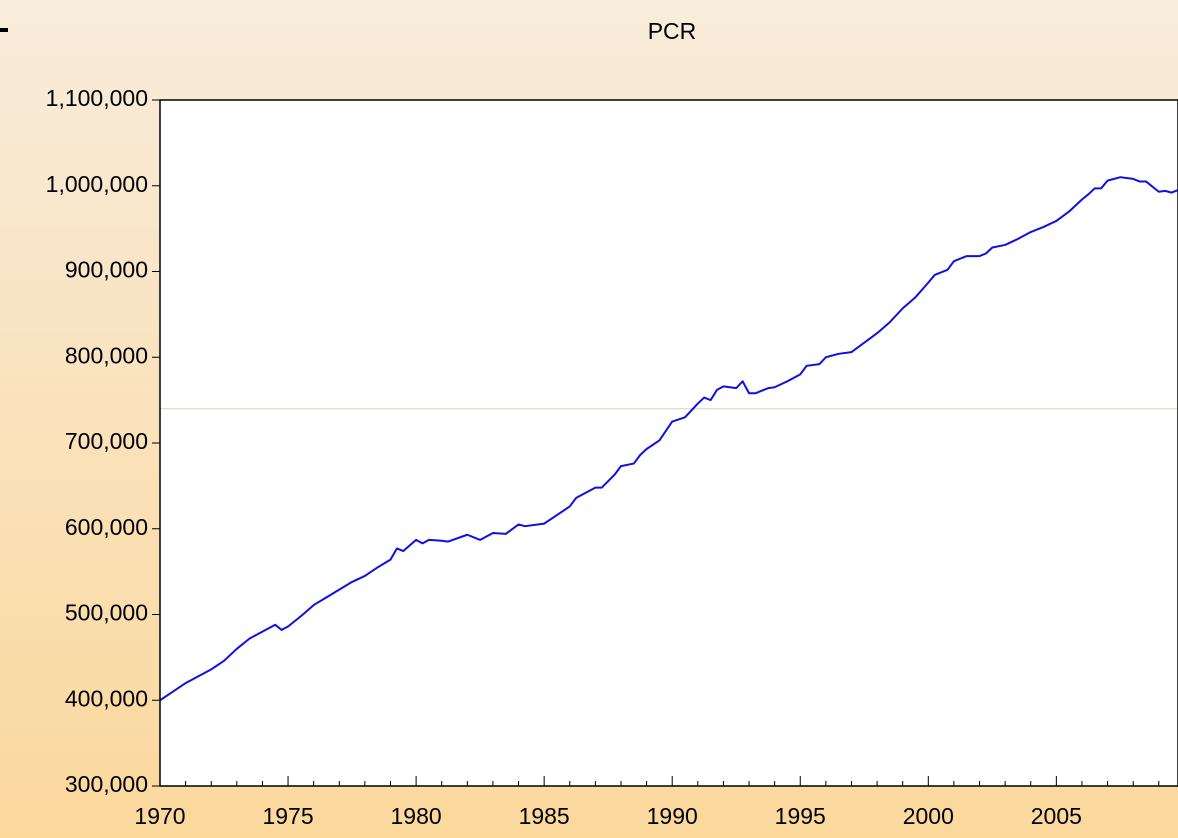  I want to click on y-tick-label: 700,000, so click(106, 441).